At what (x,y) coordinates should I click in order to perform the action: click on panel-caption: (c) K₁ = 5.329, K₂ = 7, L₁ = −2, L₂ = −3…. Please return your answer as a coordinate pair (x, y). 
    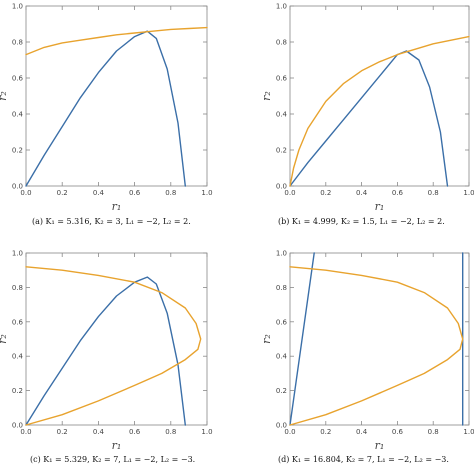
    Looking at the image, I should click on (112, 459).